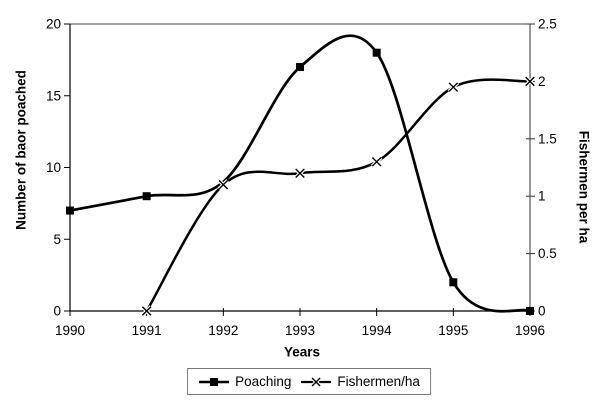 This screenshot has width=600, height=405. What do you see at coordinates (53, 167) in the screenshot?
I see `left-axis-tick-label: 10` at bounding box center [53, 167].